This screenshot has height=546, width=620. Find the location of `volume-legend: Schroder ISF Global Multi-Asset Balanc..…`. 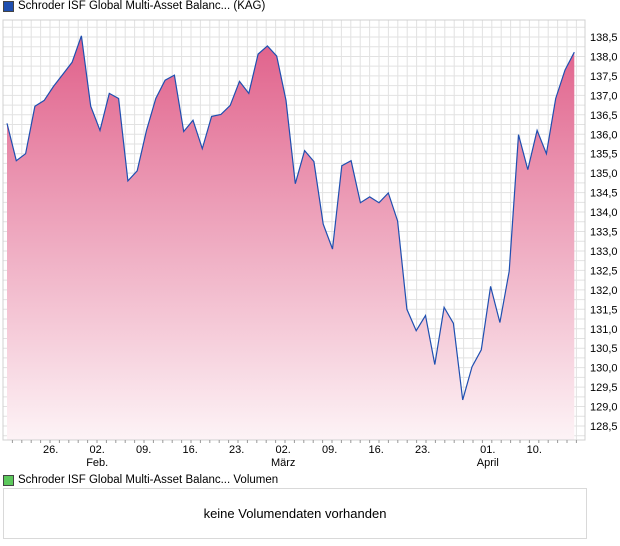

volume-legend: Schroder ISF Global Multi-Asset Balanc..… is located at coordinates (140, 480).